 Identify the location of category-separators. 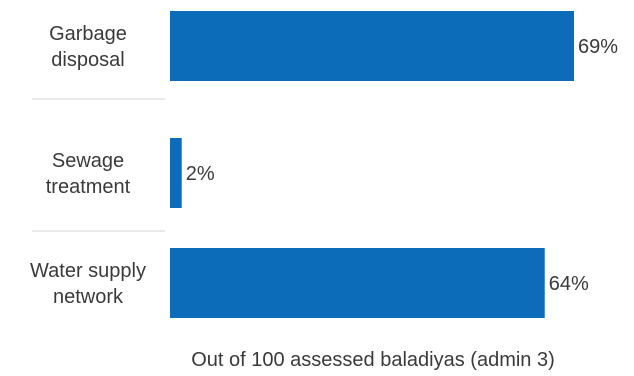
(98, 165).